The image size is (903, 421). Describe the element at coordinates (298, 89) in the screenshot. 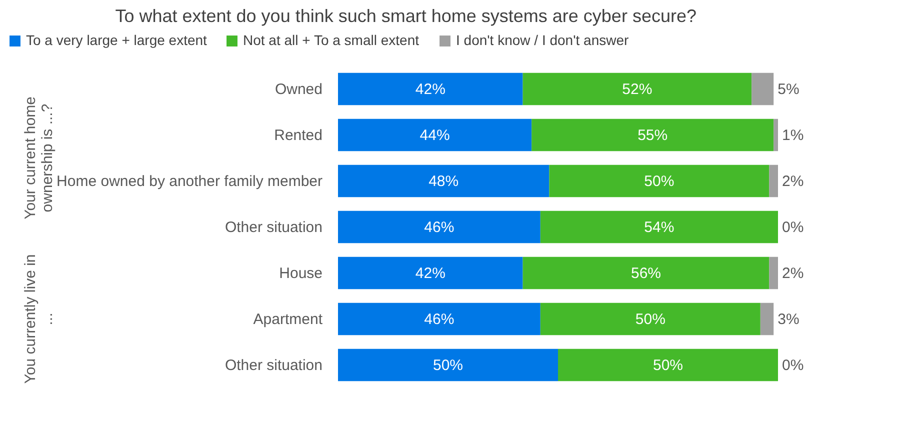

I see `y-tick-label: Owned` at that location.